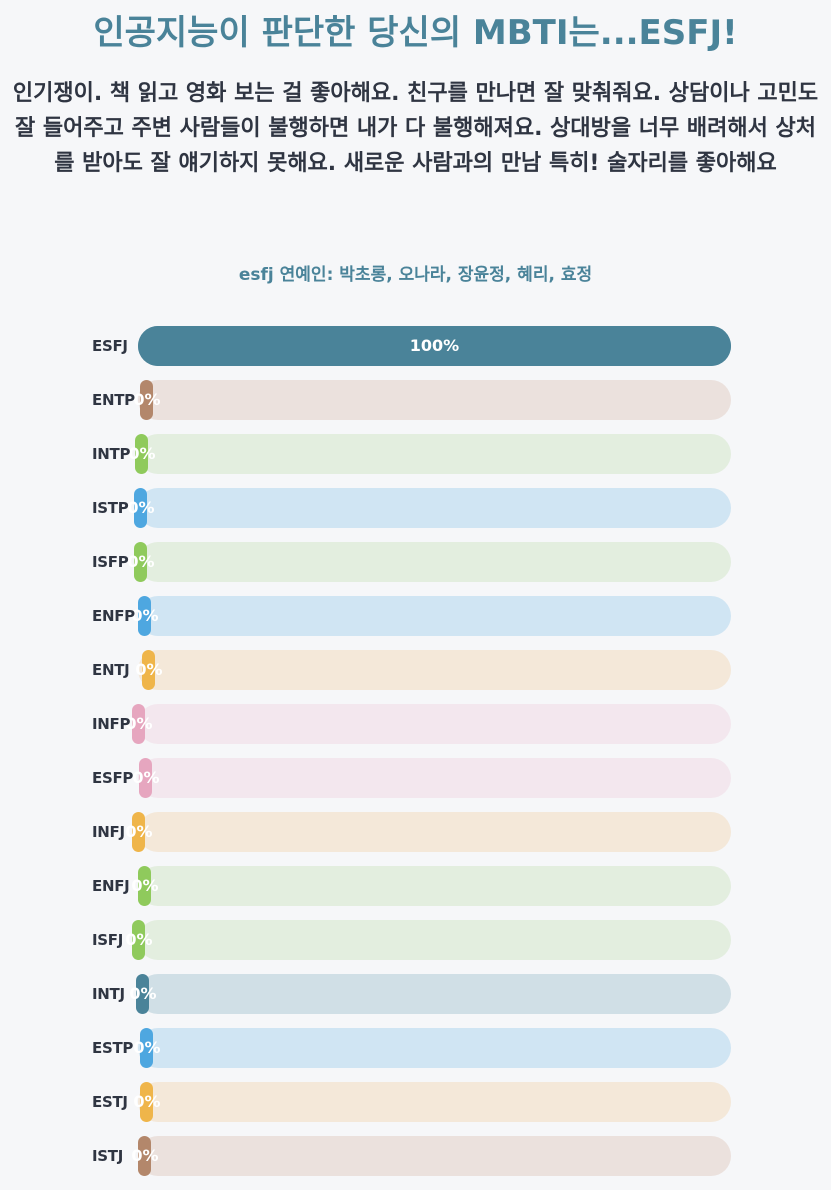 The width and height of the screenshot is (831, 1190). I want to click on bar-istj, so click(144, 1156).